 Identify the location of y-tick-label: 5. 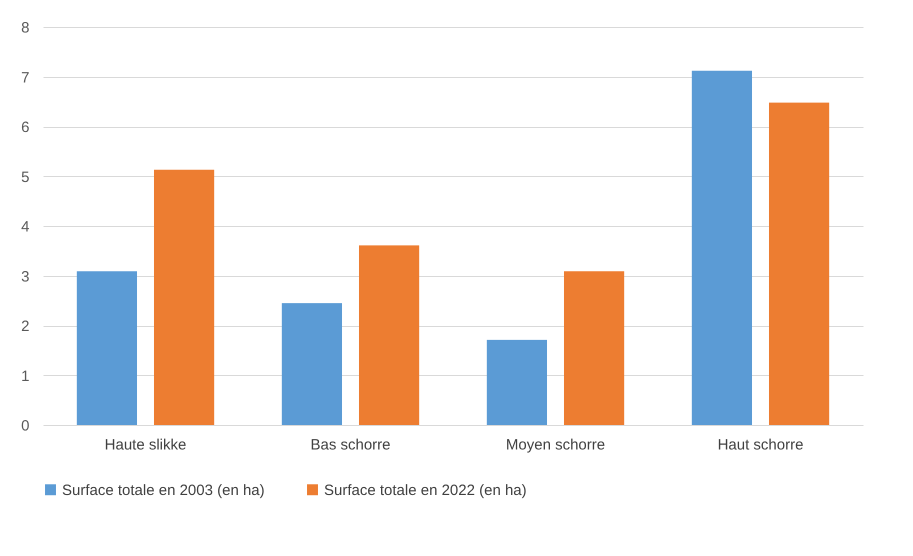
(25, 177).